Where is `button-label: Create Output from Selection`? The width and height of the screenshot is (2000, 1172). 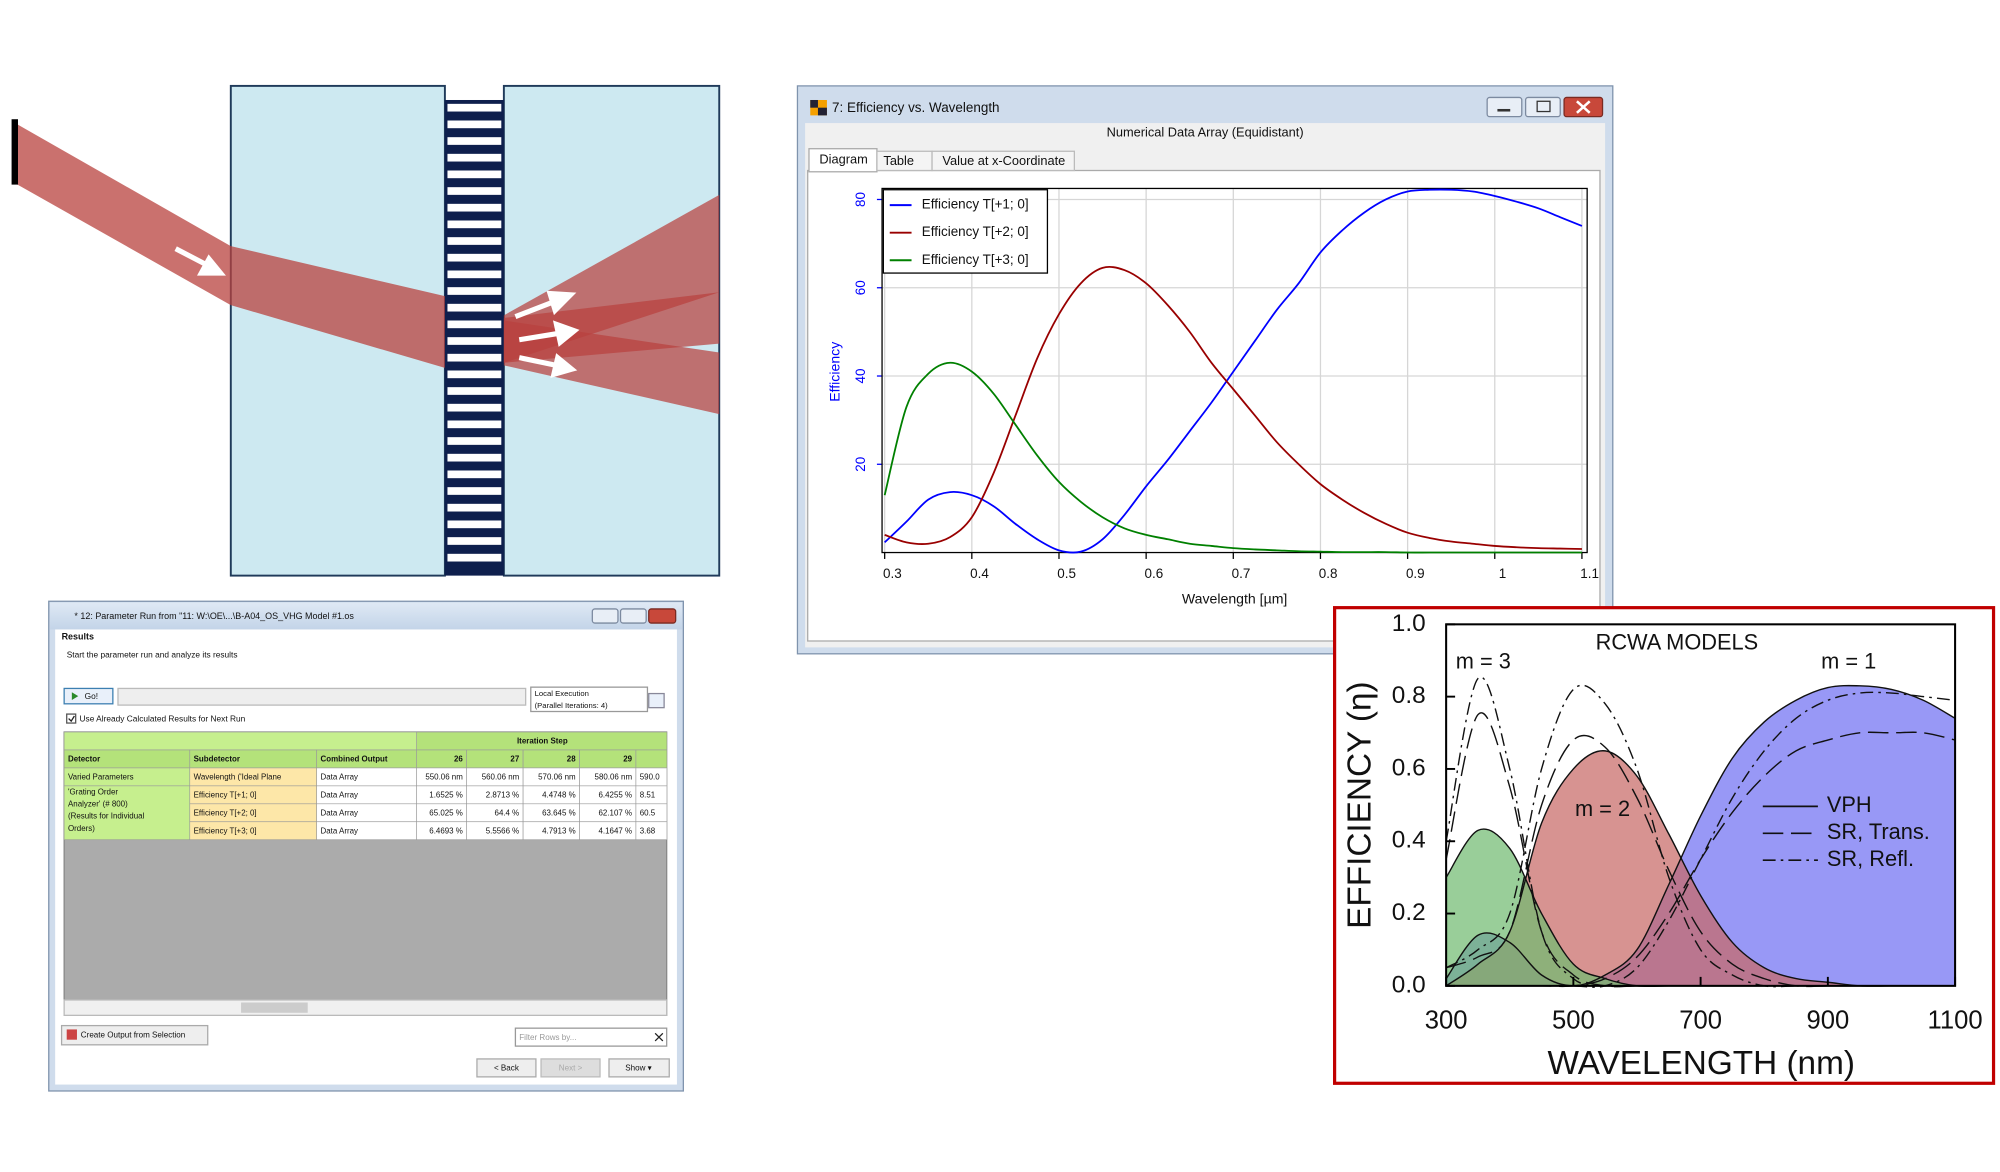 button-label: Create Output from Selection is located at coordinates (133, 1034).